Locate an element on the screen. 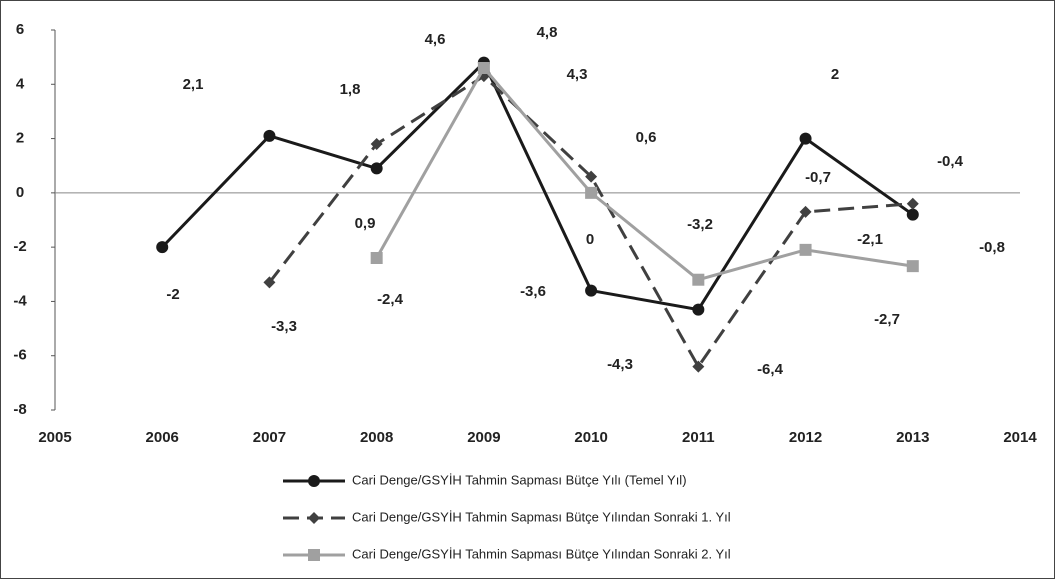 Image resolution: width=1055 pixels, height=579 pixels. data-label: -2 is located at coordinates (172, 294).